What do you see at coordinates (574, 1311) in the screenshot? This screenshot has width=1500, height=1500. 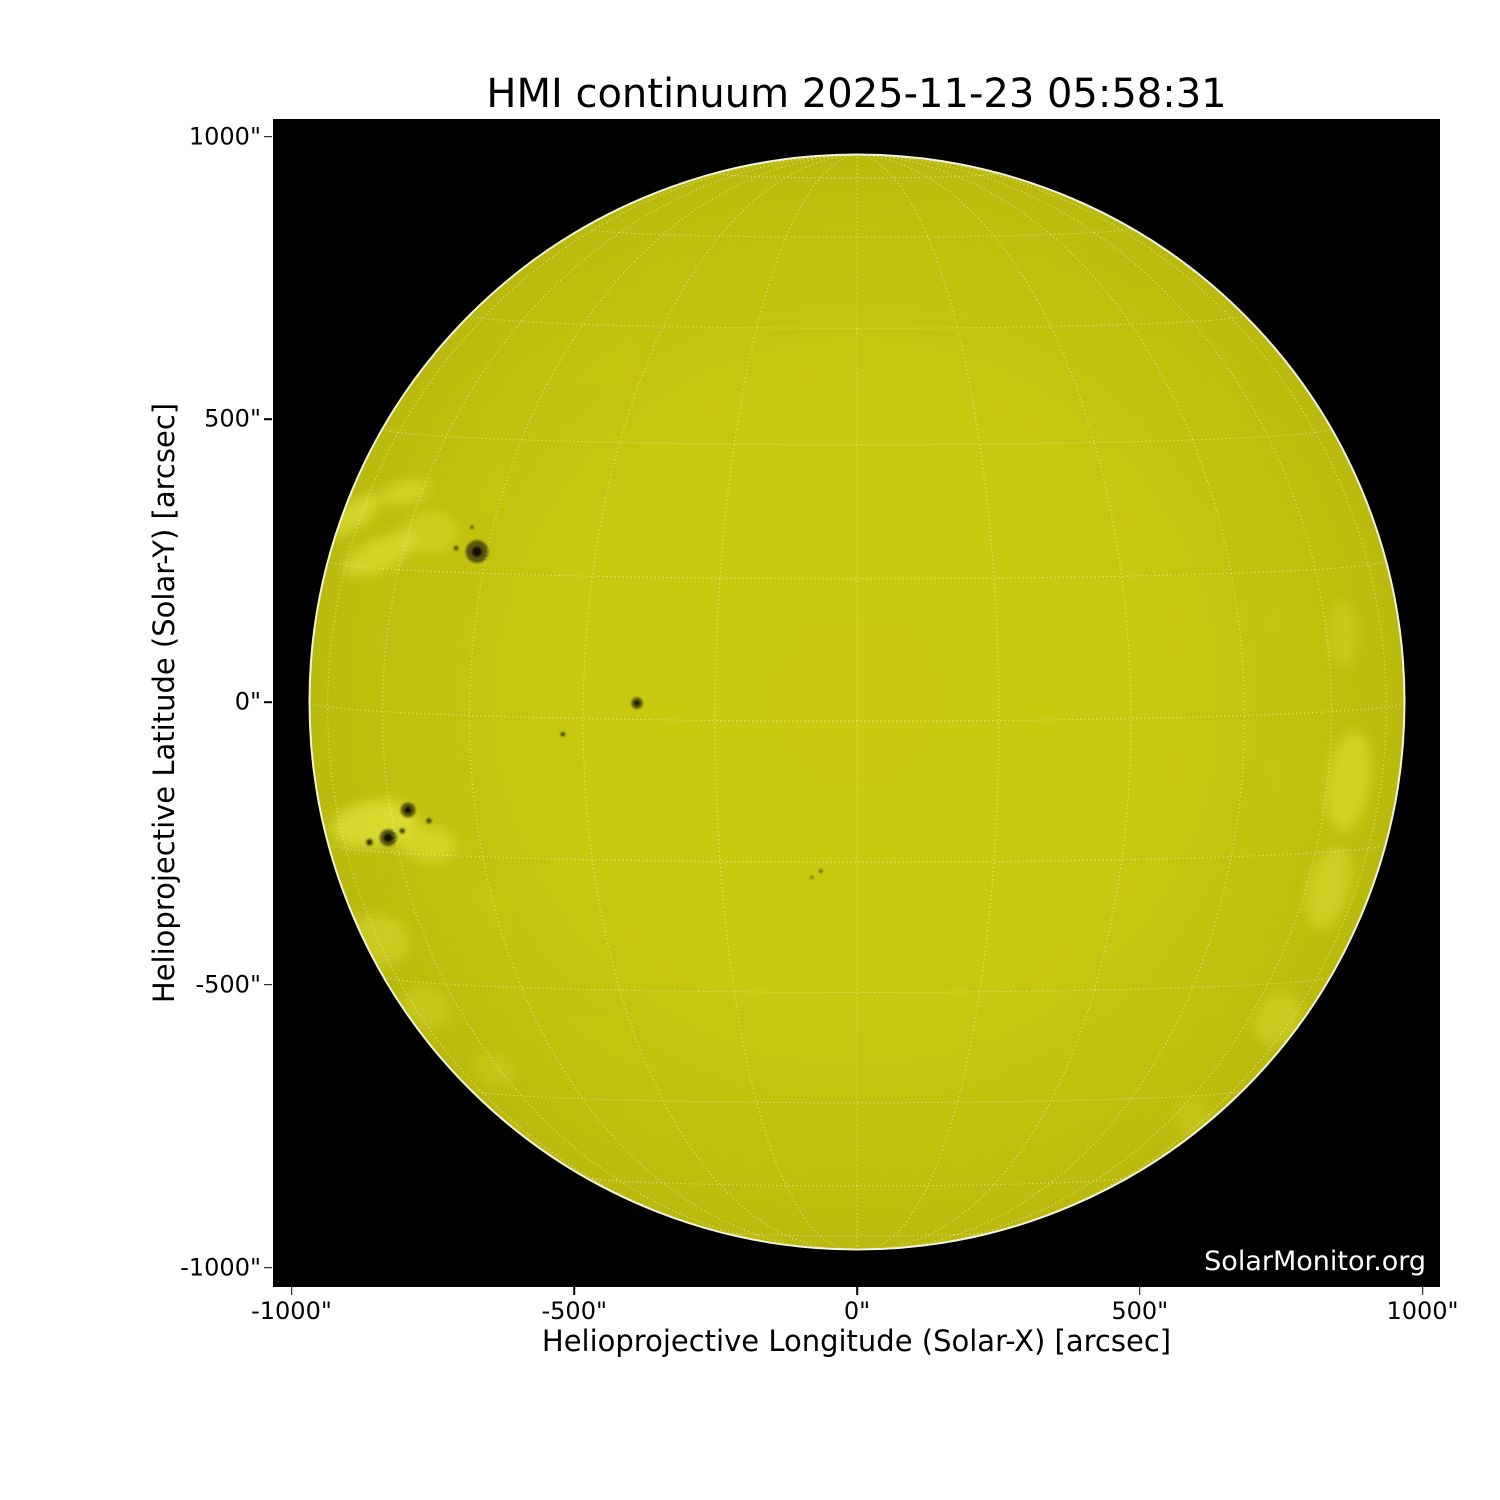 I see `x-tick-label: -500"` at bounding box center [574, 1311].